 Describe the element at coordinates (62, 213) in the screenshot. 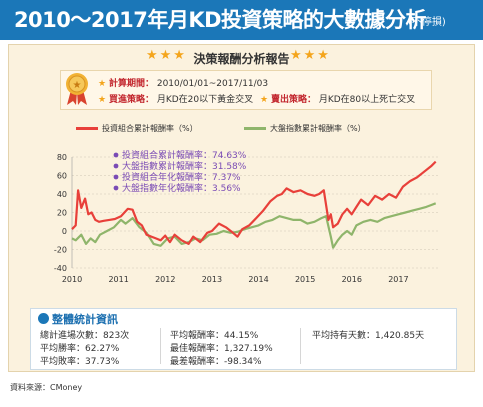

I see `y-tick-label: 20` at that location.